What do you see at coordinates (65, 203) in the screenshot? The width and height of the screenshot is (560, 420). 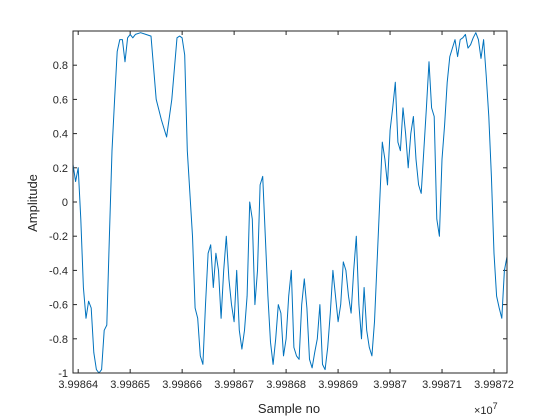 I see `y-tick-label: 0` at bounding box center [65, 203].